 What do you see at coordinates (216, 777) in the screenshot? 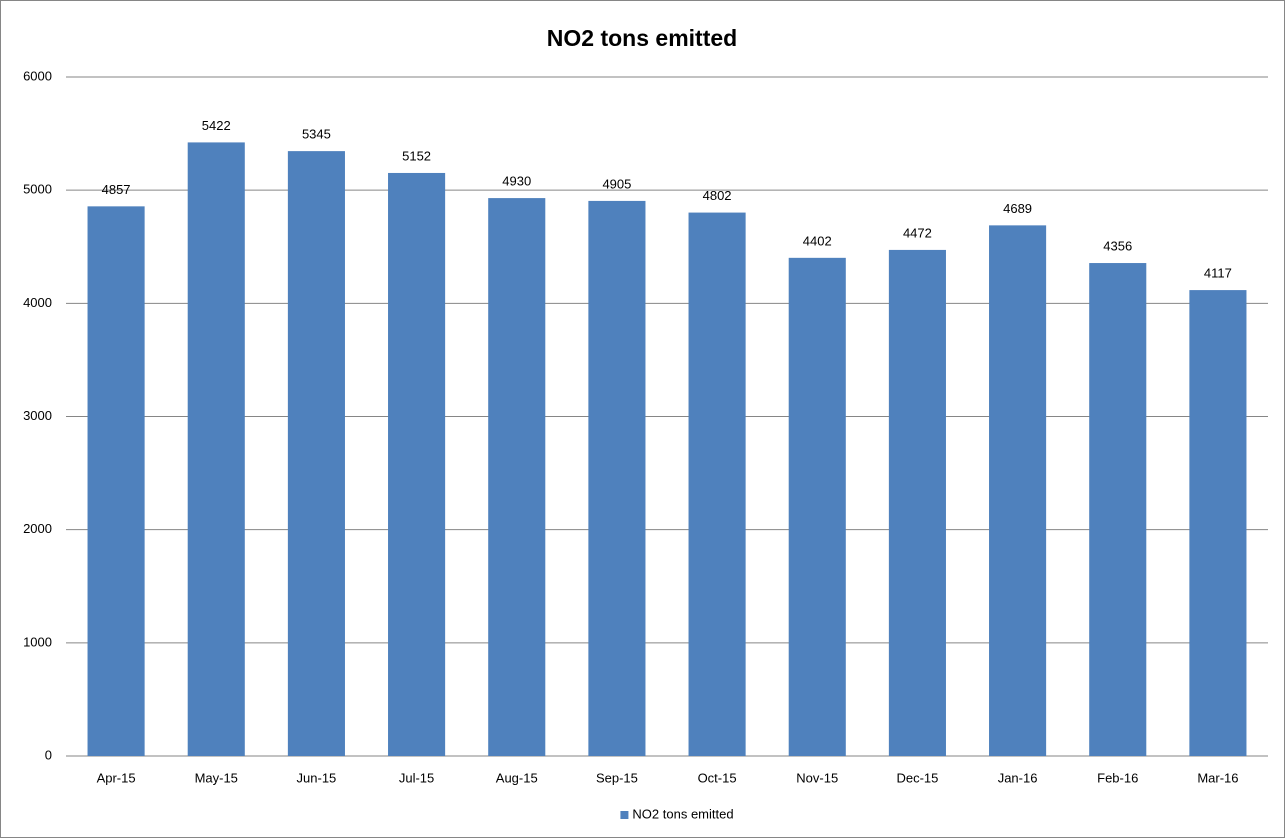
I see `x-tick-label: May-15` at bounding box center [216, 777].